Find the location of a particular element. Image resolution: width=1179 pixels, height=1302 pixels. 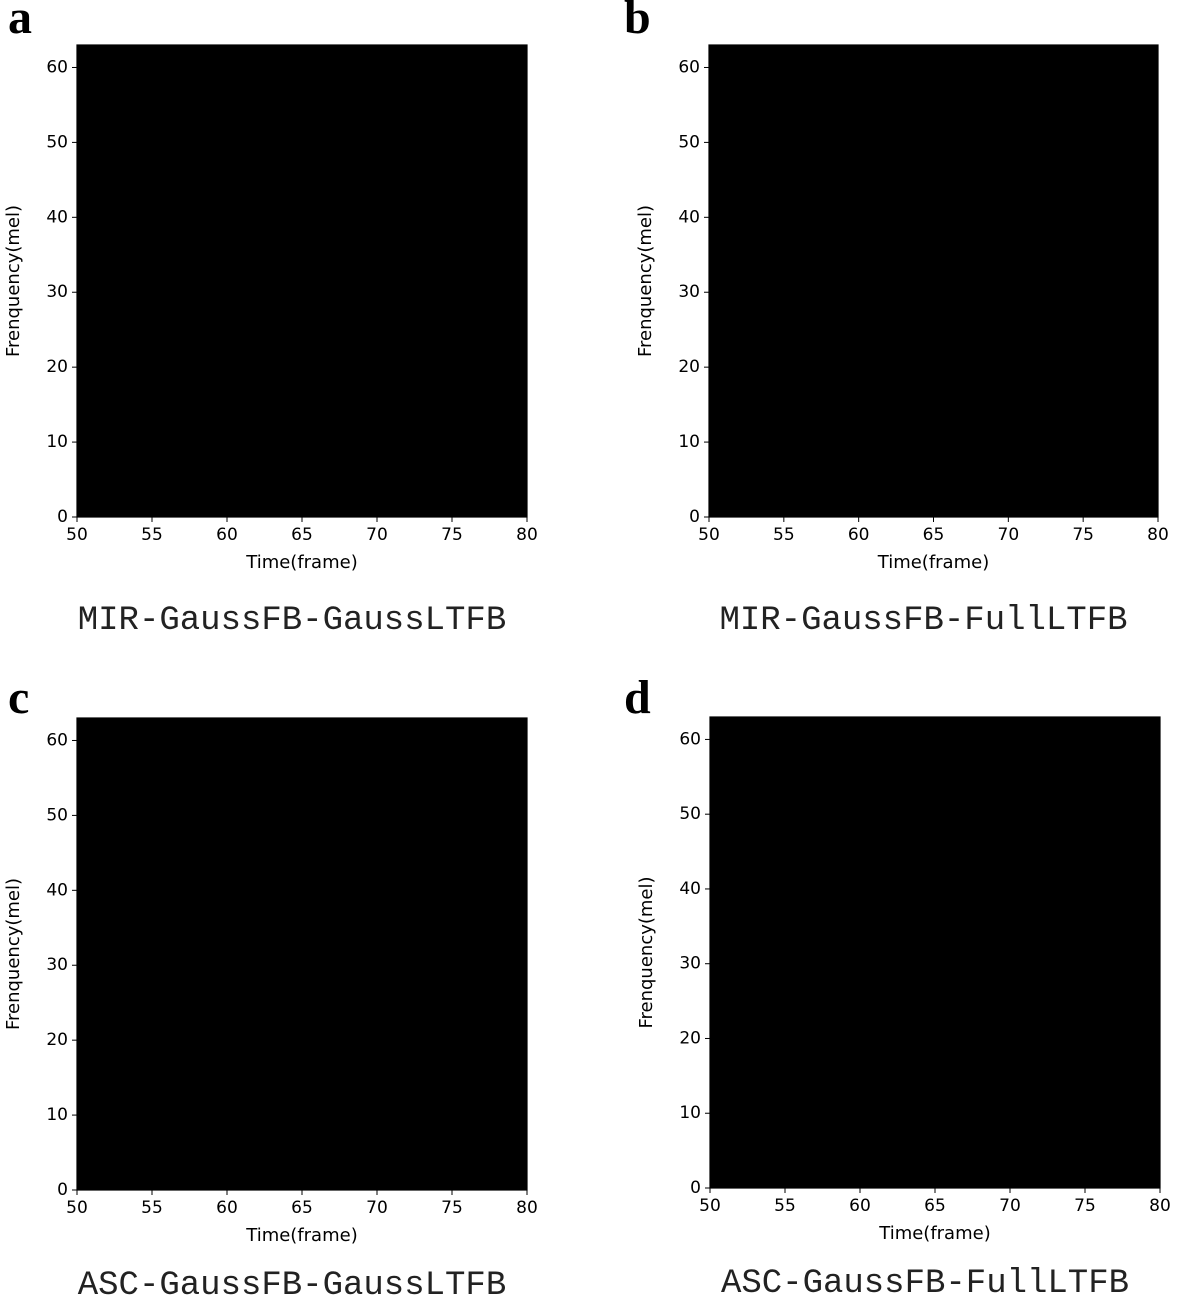

panel-letter: b is located at coordinates (637, 22).